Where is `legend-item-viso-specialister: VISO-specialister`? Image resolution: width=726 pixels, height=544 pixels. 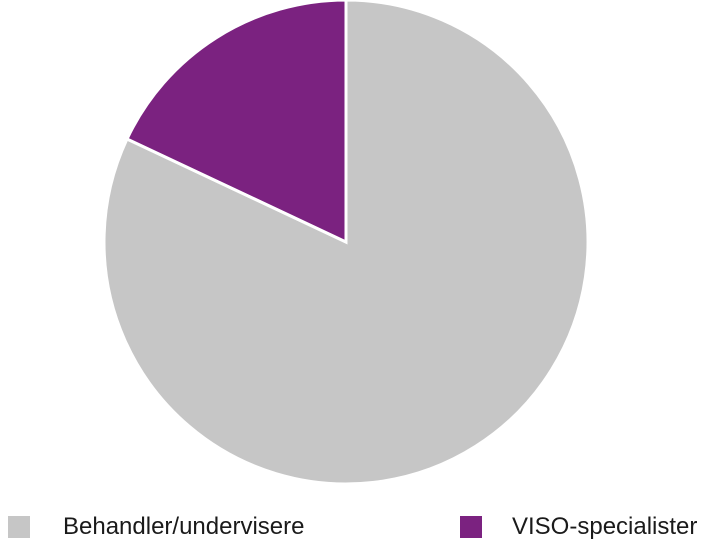
legend-item-viso-specialister: VISO-specialister is located at coordinates (578, 527).